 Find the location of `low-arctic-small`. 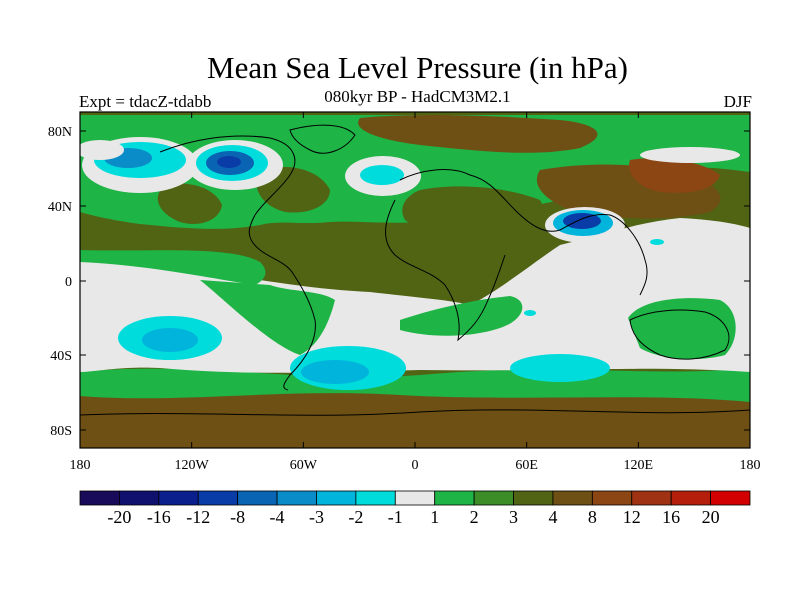

low-arctic-small is located at coordinates (410, 151).